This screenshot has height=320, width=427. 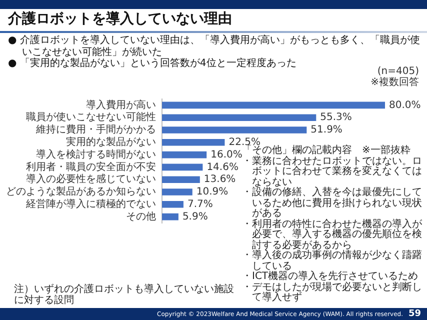 What do you see at coordinates (120, 19) in the screenshot?
I see `chart-title: 介護ロボットを導入していない理由` at bounding box center [120, 19].